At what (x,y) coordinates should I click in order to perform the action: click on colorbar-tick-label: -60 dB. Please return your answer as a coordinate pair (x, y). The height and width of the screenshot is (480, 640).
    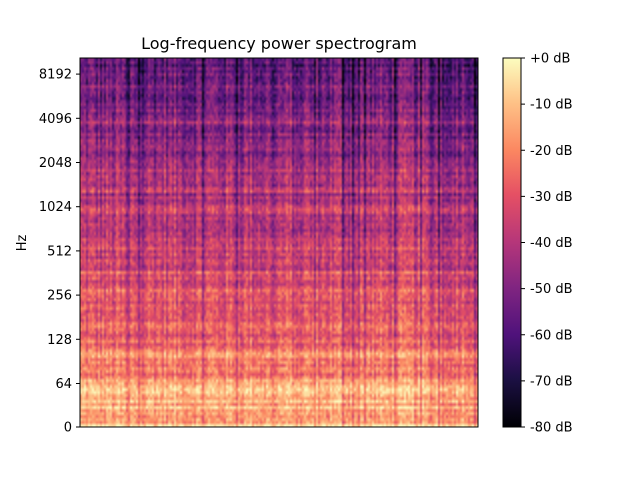
    Looking at the image, I should click on (551, 335).